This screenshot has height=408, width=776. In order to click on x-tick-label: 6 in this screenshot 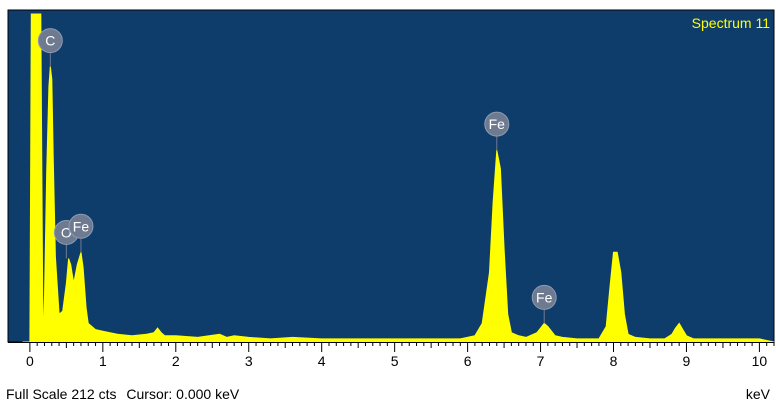, I will do `click(468, 361)`.